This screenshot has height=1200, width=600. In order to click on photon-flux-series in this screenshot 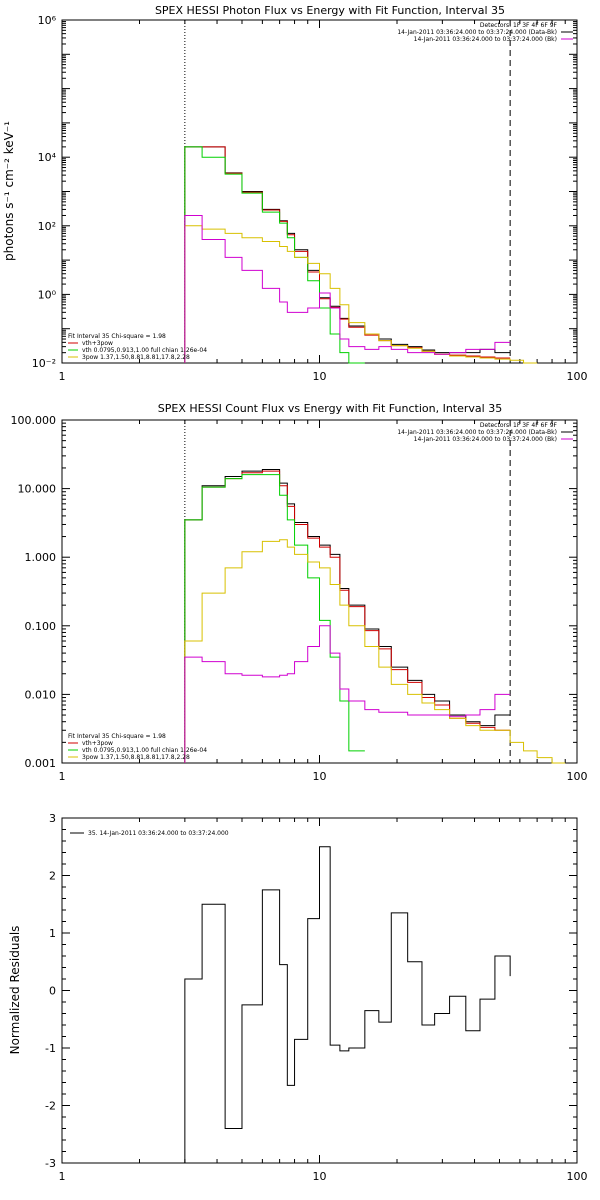, I will do `click(361, 255)`.